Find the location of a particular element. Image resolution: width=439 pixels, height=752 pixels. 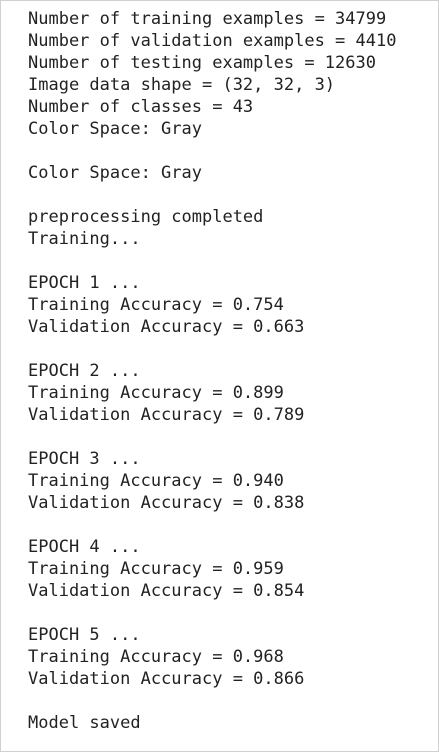

output-line: Validation Accuracy = 0.866 is located at coordinates (166, 679).